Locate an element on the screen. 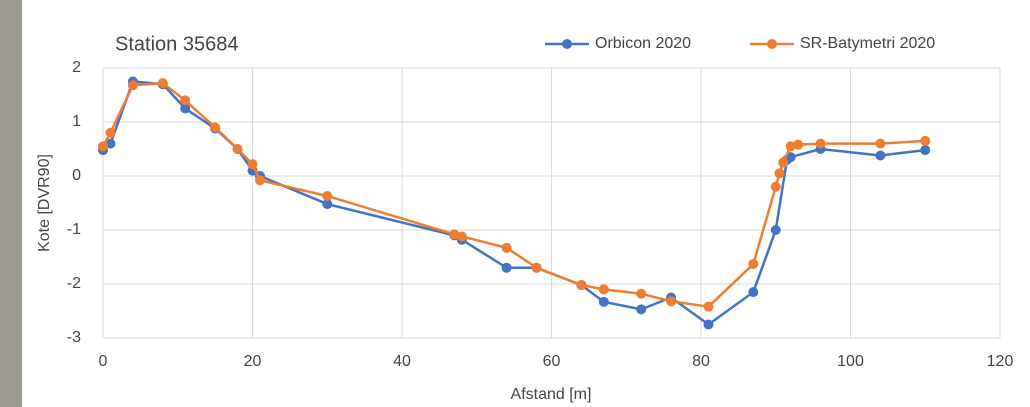  y-tick-label: 1 is located at coordinates (76, 121).